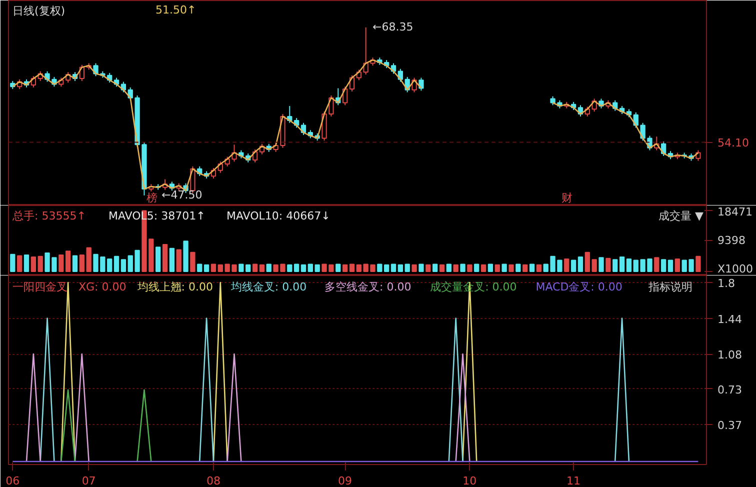  I want to click on y-tick-label: 1.8, so click(726, 283).